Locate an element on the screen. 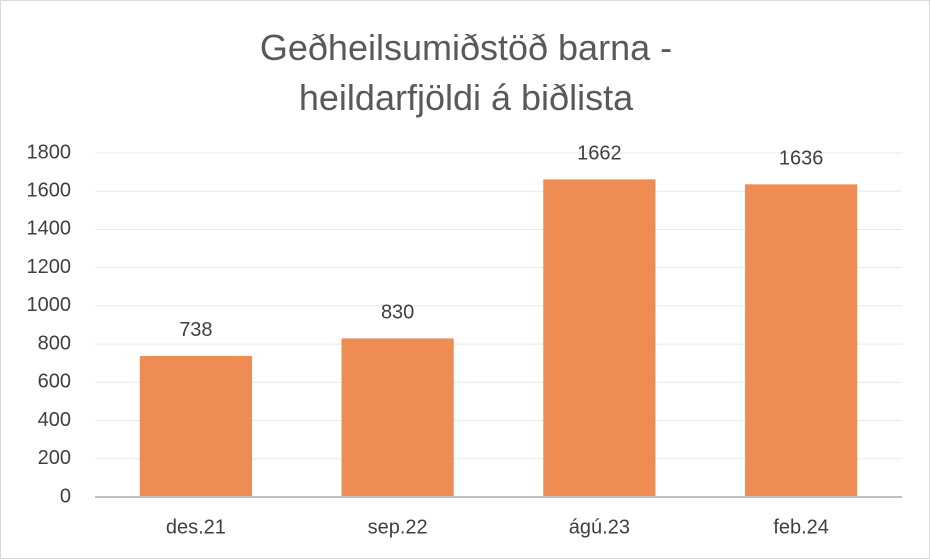 The width and height of the screenshot is (930, 559). x-tick-label: feb.24 is located at coordinates (801, 527).